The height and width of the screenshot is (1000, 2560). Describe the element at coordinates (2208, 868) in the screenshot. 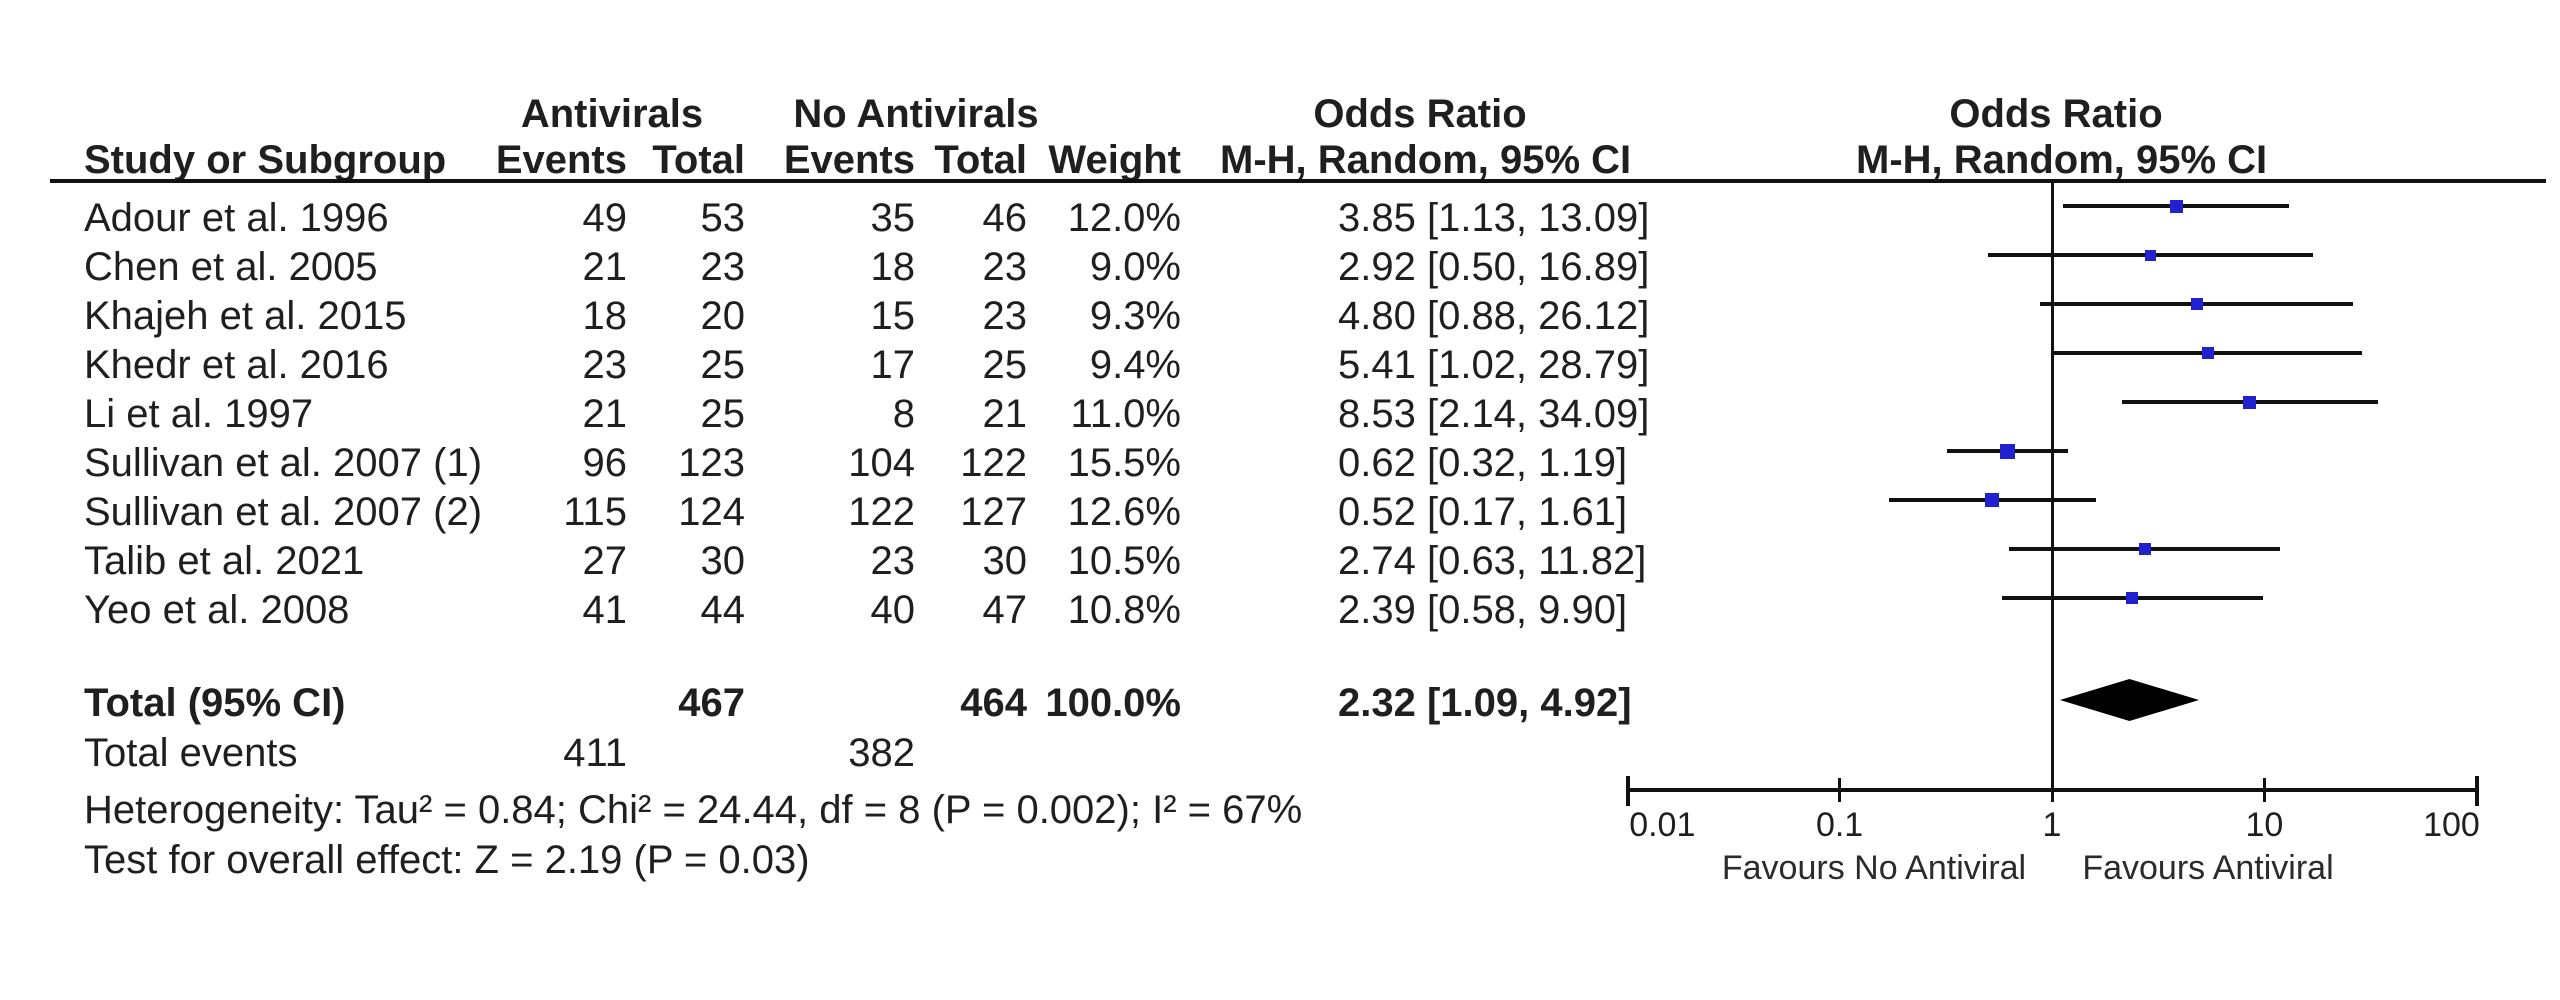

I see `axis-right-label: Favours Antiviral` at that location.